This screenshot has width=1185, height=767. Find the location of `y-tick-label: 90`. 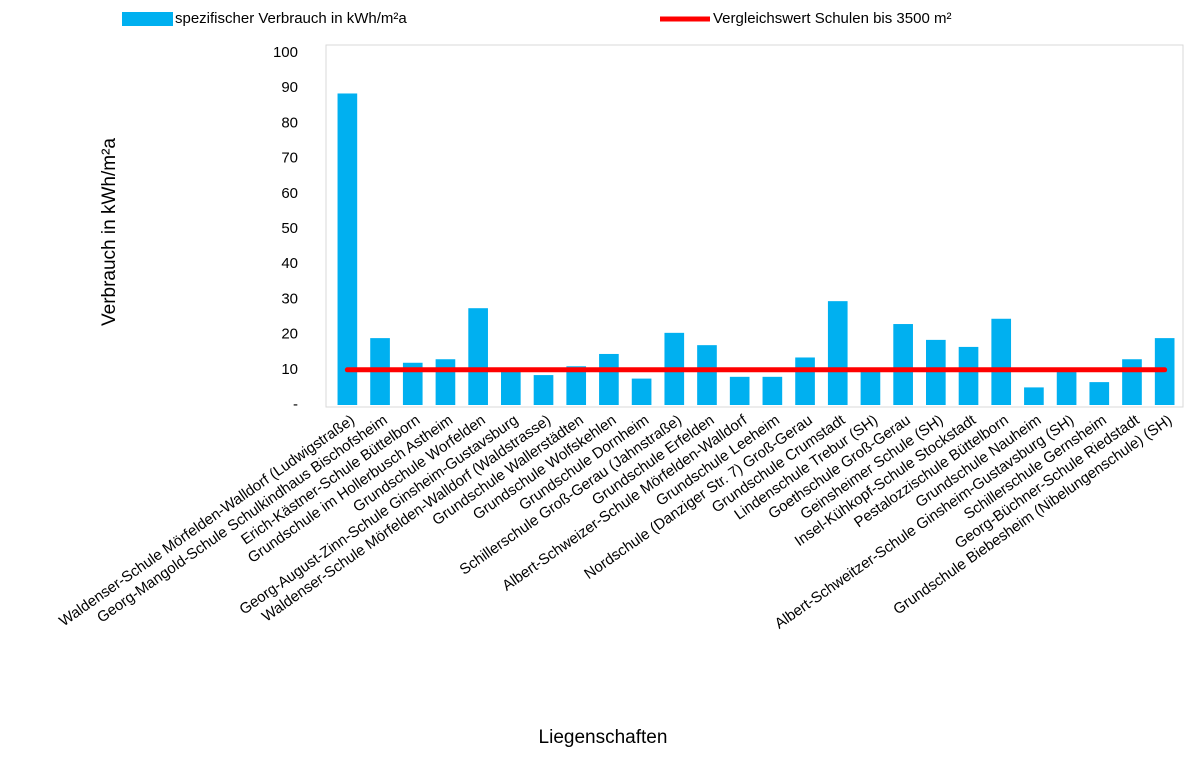

y-tick-label: 90 is located at coordinates (289, 87).